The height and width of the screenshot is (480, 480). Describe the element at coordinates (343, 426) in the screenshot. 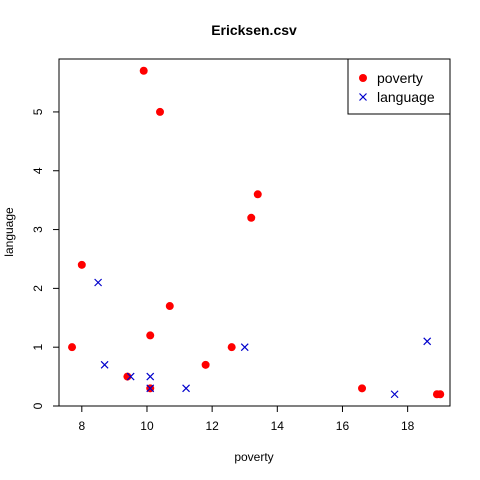

I see `x-tick-label: 16` at that location.